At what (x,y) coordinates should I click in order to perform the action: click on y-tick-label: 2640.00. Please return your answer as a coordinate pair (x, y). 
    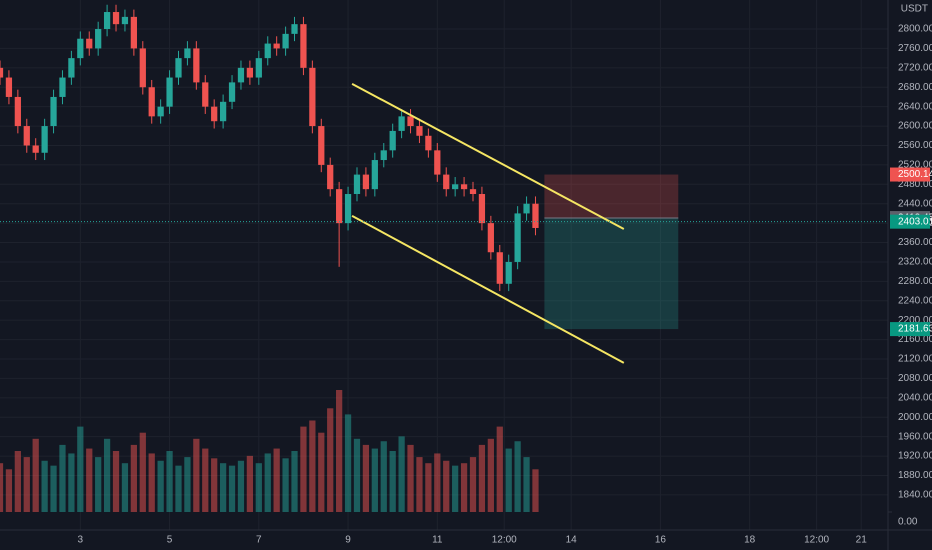
    Looking at the image, I should click on (915, 106).